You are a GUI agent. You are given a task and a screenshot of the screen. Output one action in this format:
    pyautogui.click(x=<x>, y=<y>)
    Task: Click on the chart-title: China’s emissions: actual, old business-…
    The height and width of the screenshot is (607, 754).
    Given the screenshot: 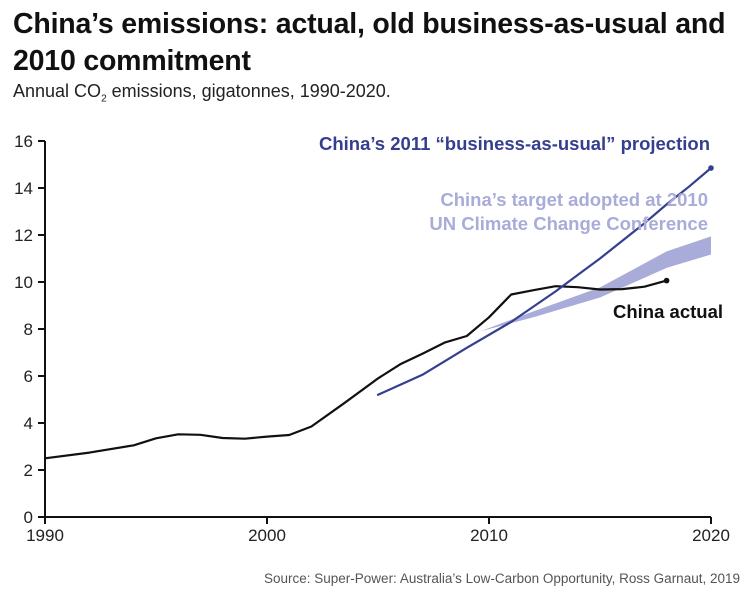 What is the action you would take?
    pyautogui.click(x=369, y=42)
    